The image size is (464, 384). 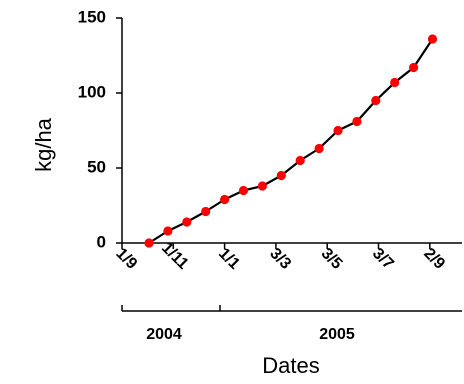 What do you see at coordinates (229, 259) in the screenshot?
I see `x-tick-label: 1/1` at bounding box center [229, 259].